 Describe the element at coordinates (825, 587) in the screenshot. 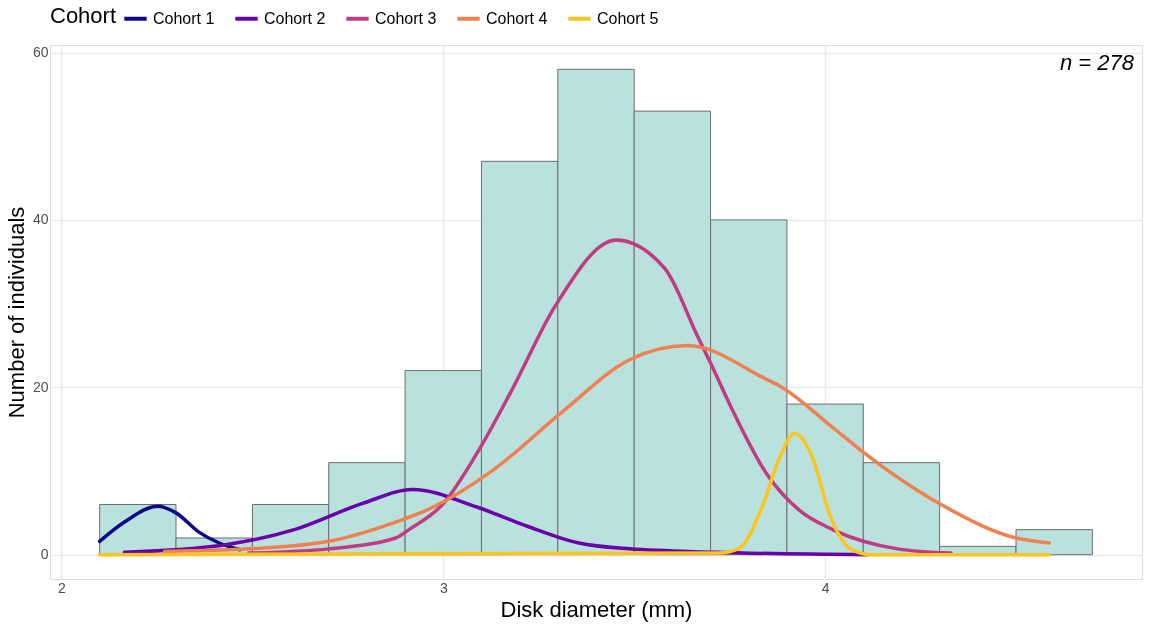

I see `x-tick-label: 4` at that location.